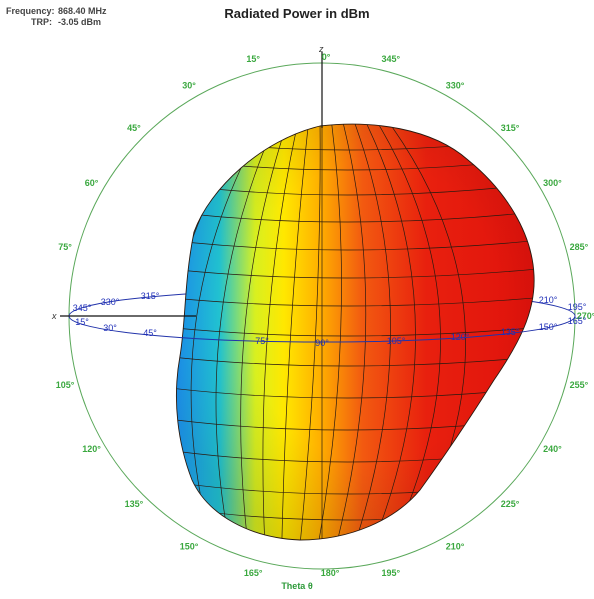  What do you see at coordinates (579, 247) in the screenshot?
I see `theta-tick-label: 285°` at bounding box center [579, 247].